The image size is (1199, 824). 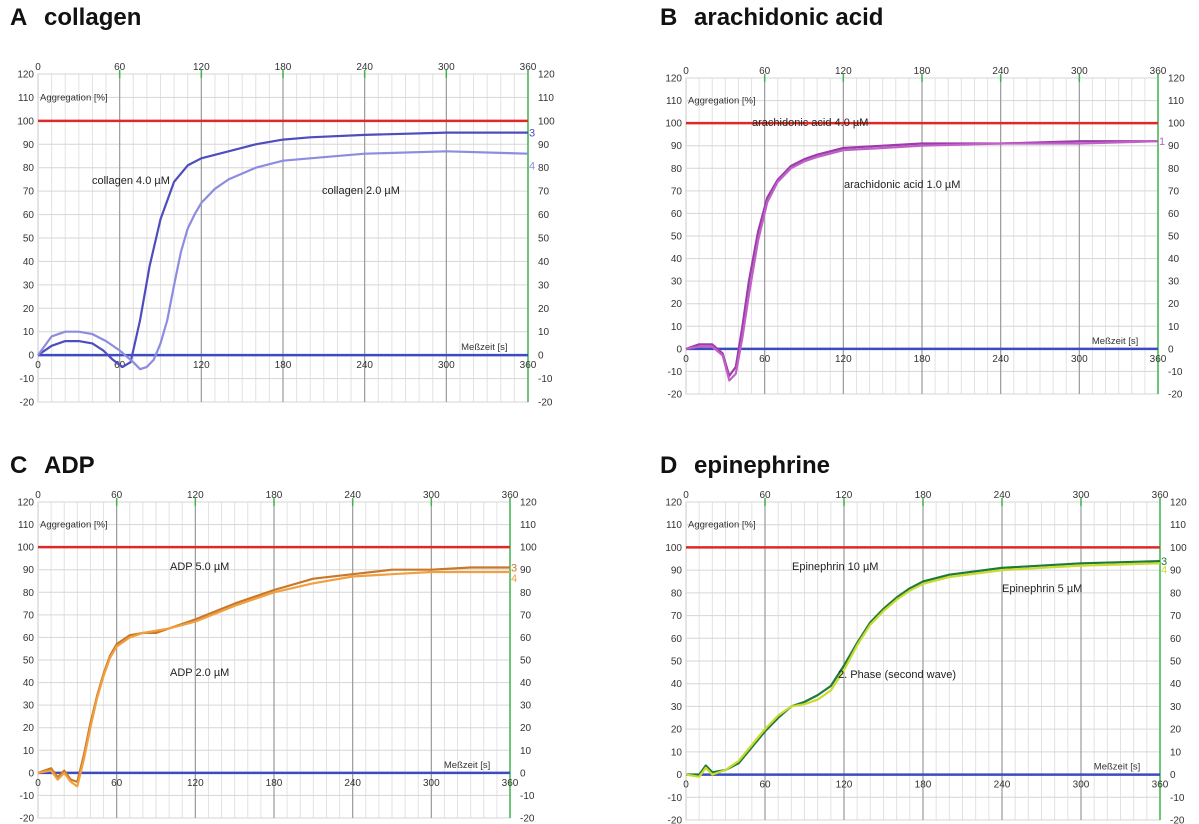 I want to click on p1-y-tick-label-left: 50, so click(x=677, y=237).